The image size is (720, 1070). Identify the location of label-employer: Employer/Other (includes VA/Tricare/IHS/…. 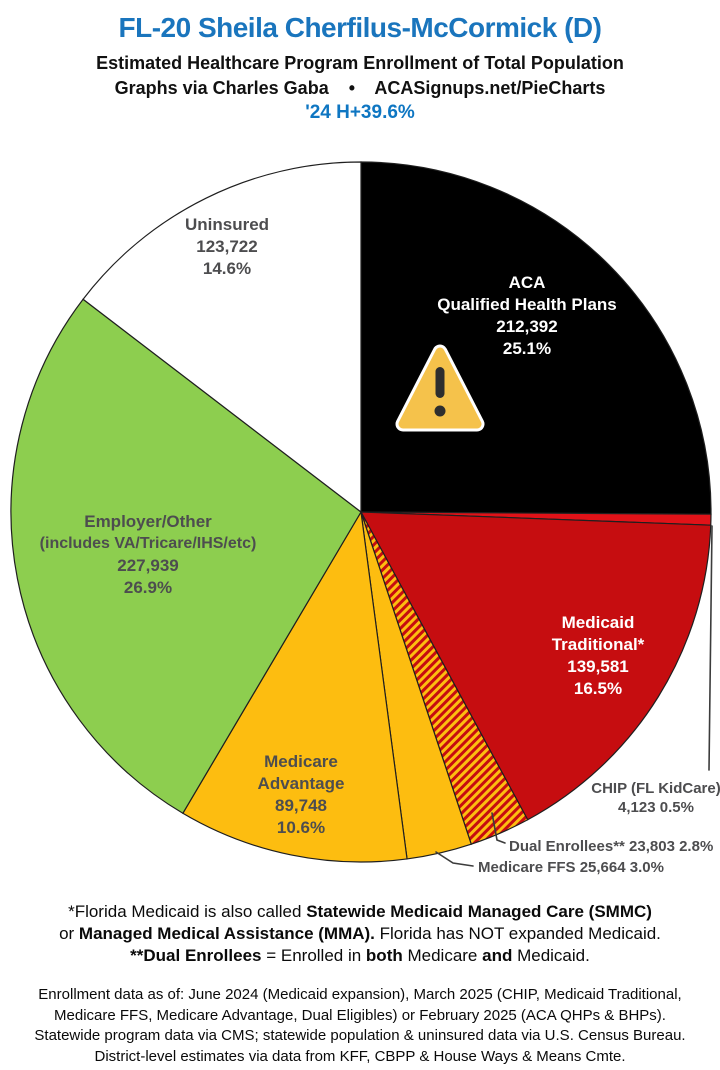
(148, 554).